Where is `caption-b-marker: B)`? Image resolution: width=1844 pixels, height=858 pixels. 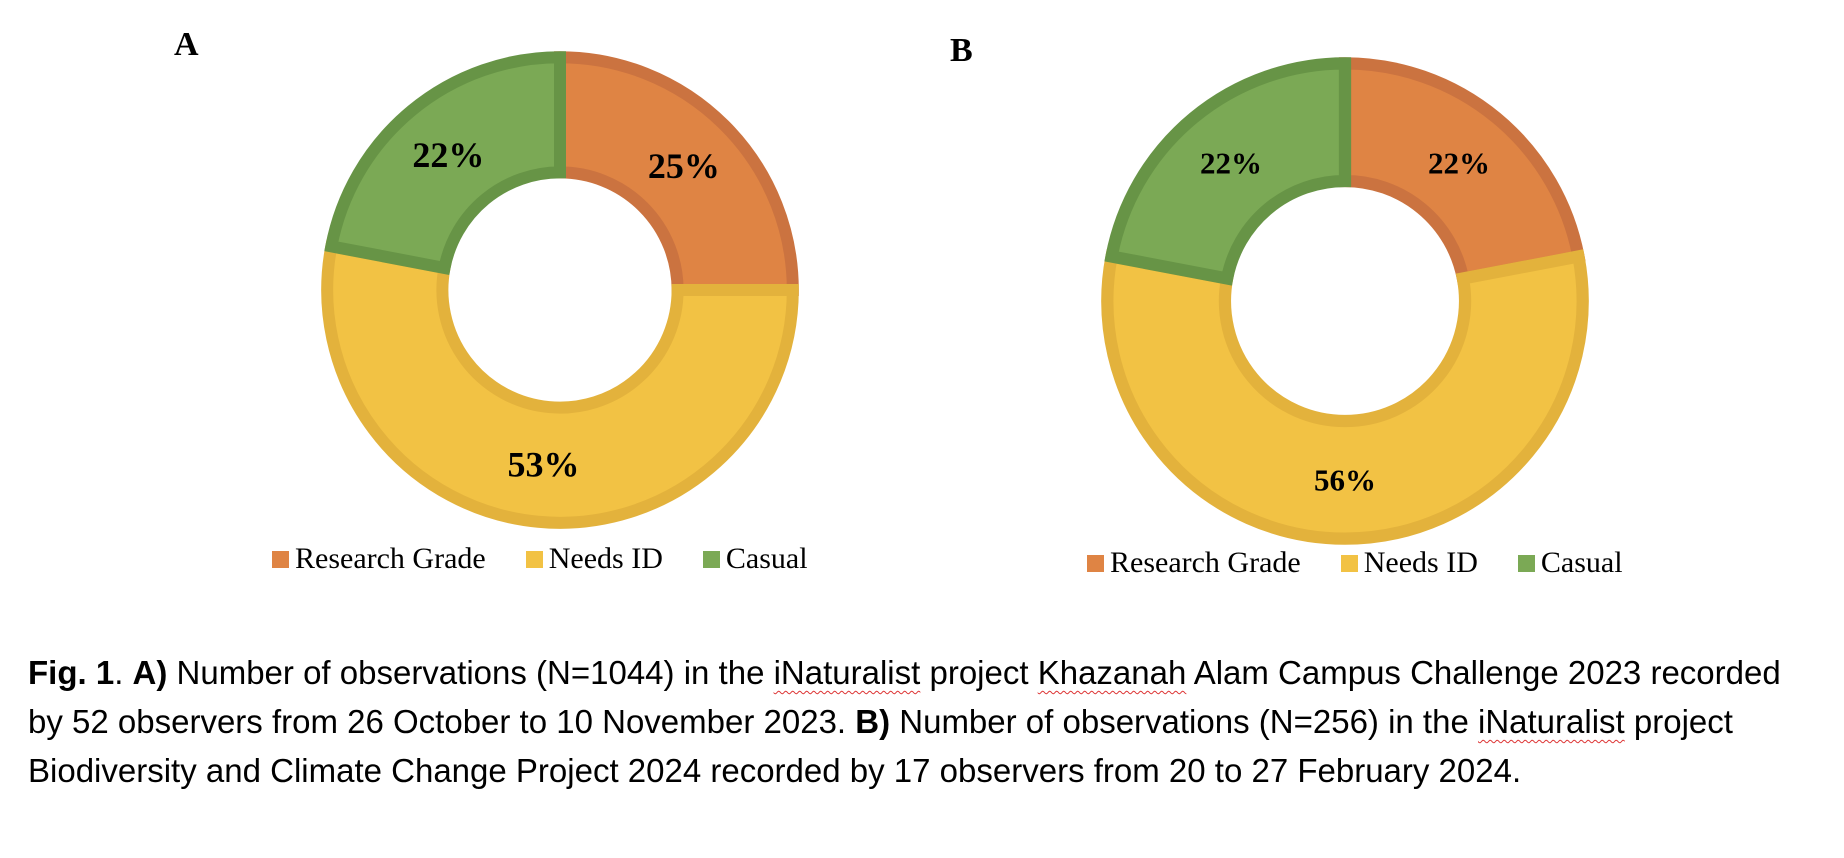
caption-b-marker: B) is located at coordinates (873, 721).